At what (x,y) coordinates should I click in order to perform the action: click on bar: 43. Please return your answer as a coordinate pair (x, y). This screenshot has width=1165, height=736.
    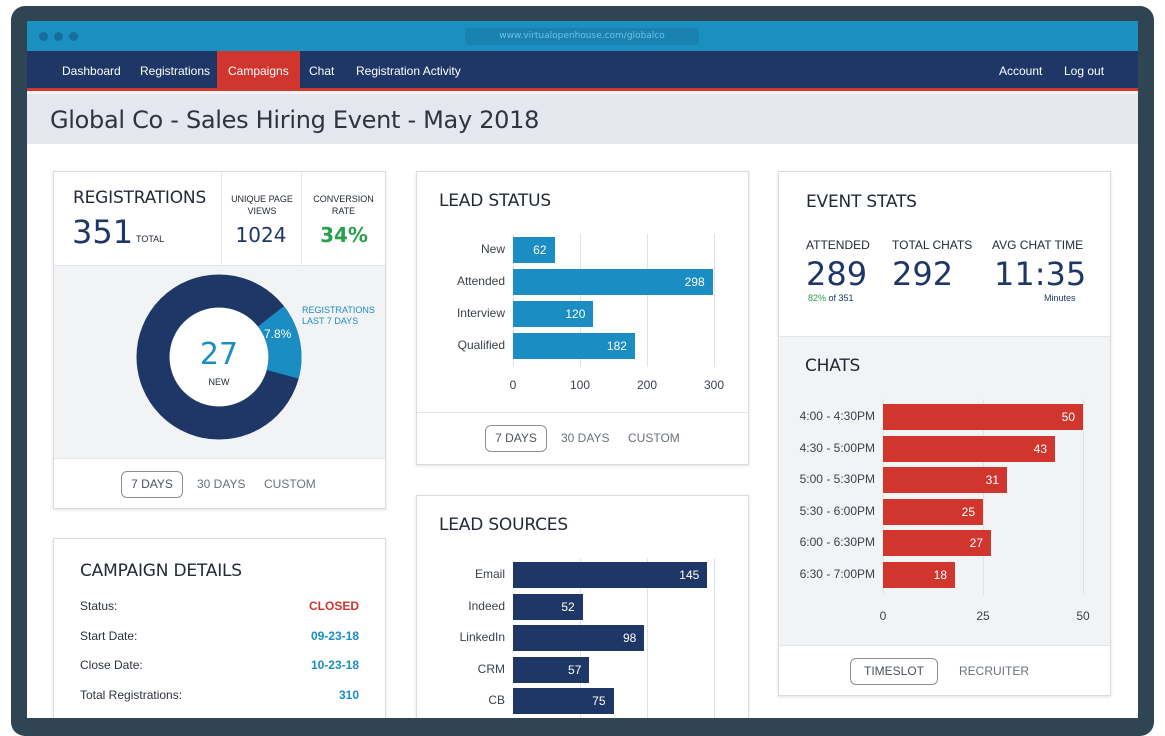
    Looking at the image, I should click on (969, 448).